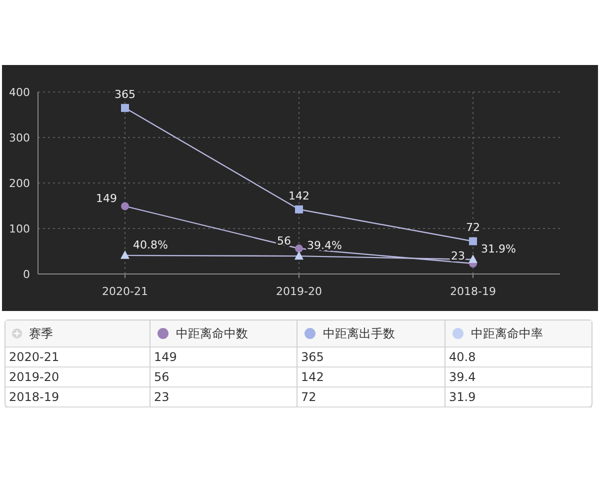 The height and width of the screenshot is (480, 600). What do you see at coordinates (106, 199) in the screenshot?
I see `data-label: 149` at bounding box center [106, 199].